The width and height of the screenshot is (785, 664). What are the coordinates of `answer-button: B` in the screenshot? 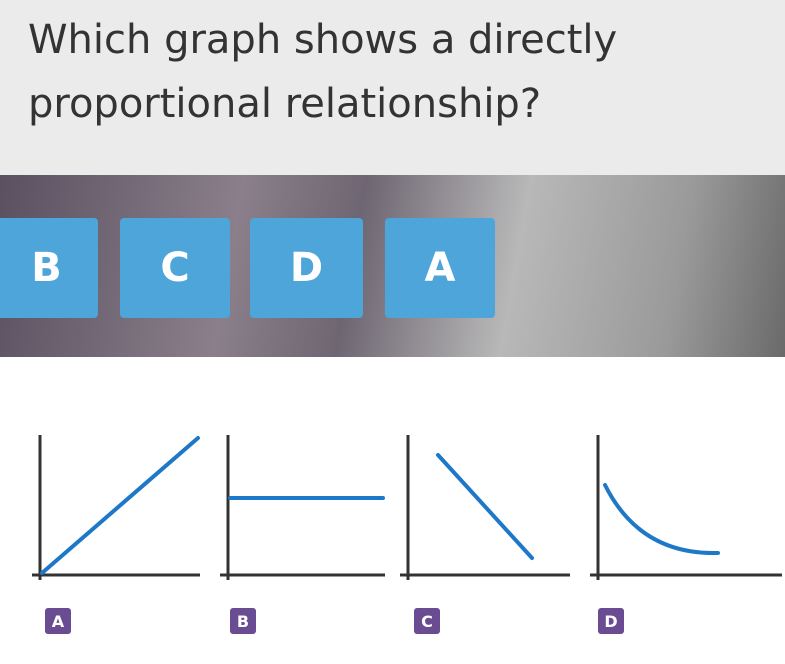 It's located at (49, 268).